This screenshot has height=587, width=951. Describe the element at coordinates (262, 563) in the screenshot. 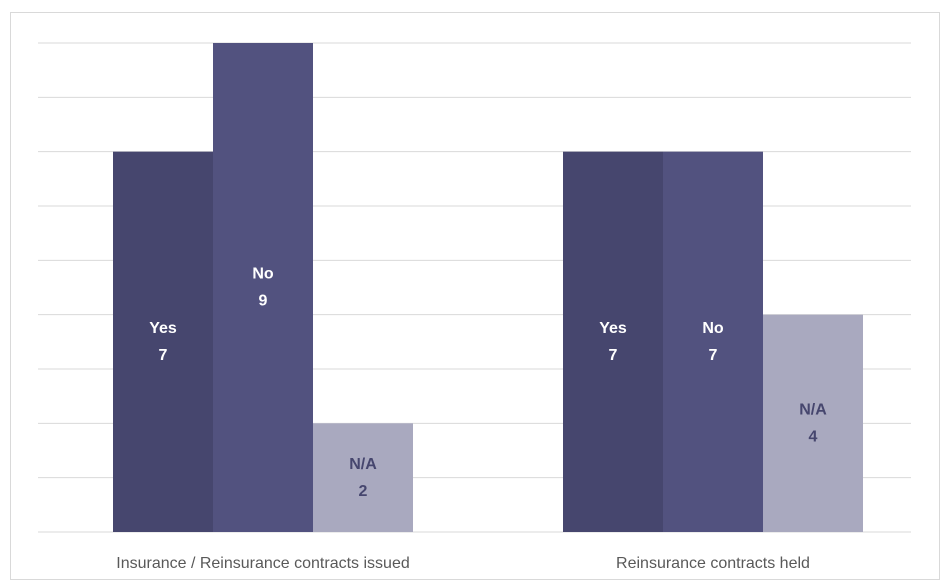

I see `x-tick-label: Insurance / Reinsurance contracts issued` at that location.